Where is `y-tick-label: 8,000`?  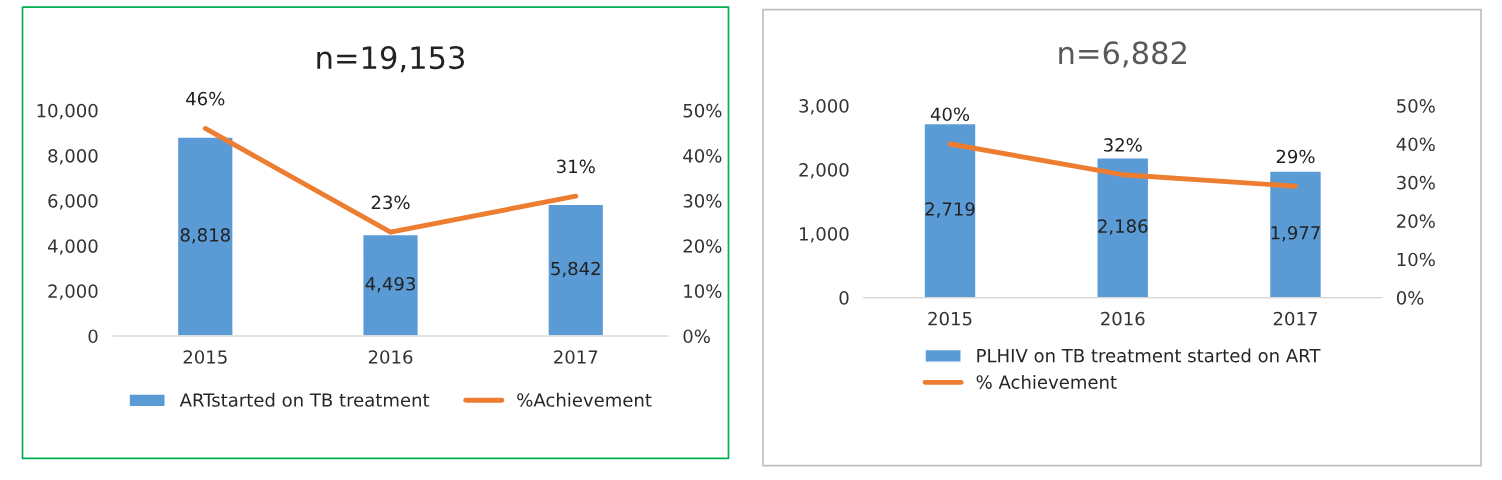 y-tick-label: 8,000 is located at coordinates (73, 156).